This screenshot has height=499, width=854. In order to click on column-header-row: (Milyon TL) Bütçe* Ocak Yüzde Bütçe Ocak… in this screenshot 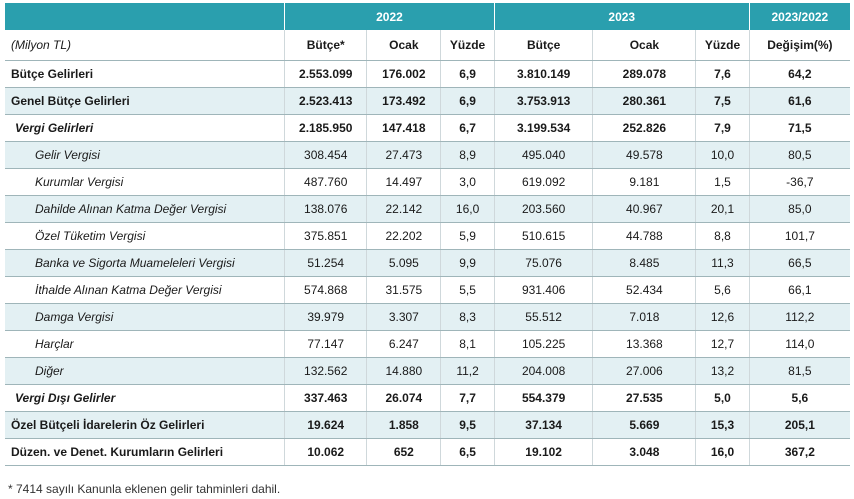, I will do `click(427, 45)`.